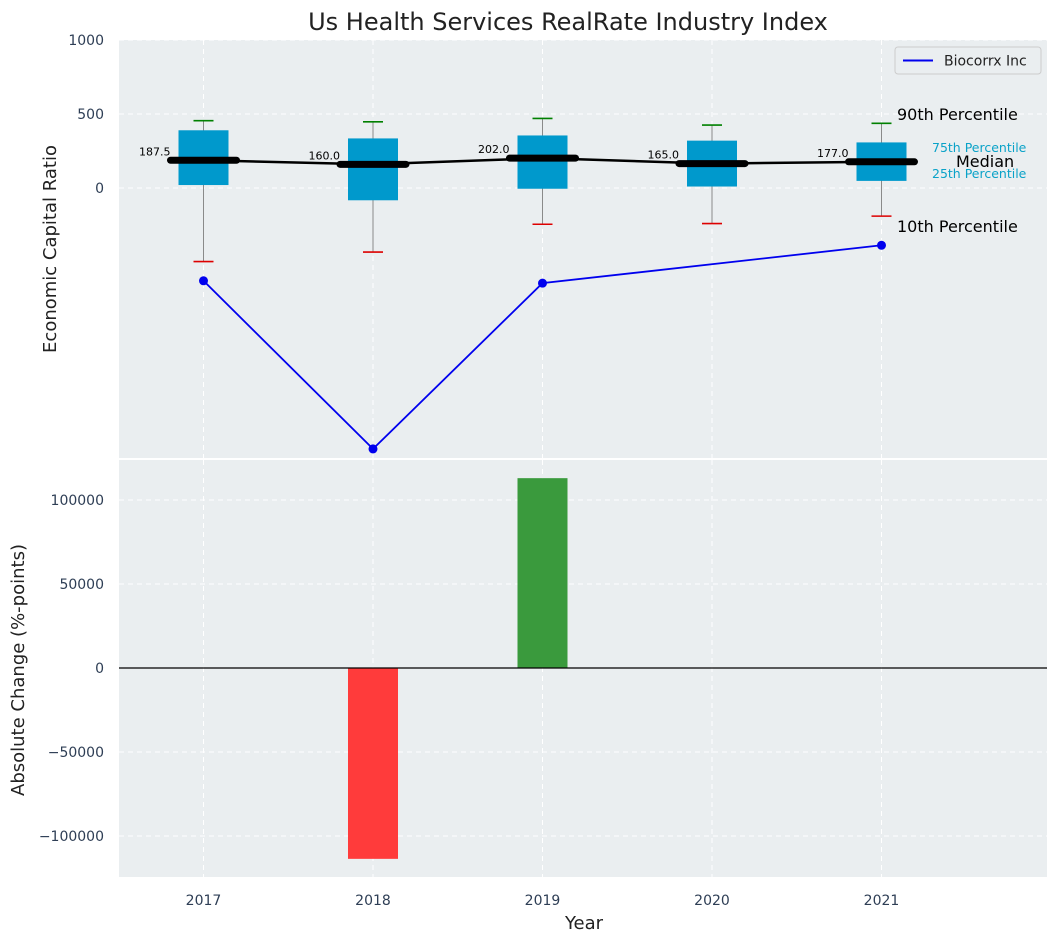 The height and width of the screenshot is (942, 1058). I want to click on x-tick-label: 2021, so click(882, 901).